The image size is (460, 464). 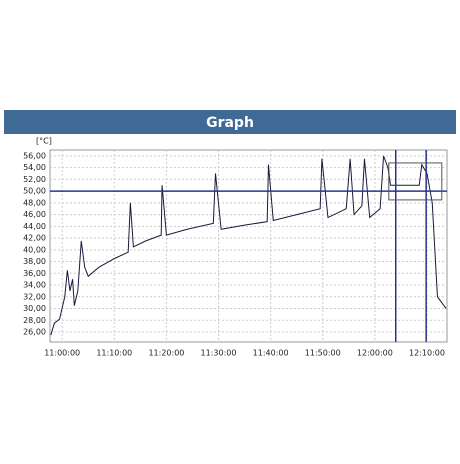 I want to click on y-tick-label: 46,00, so click(x=34, y=214).